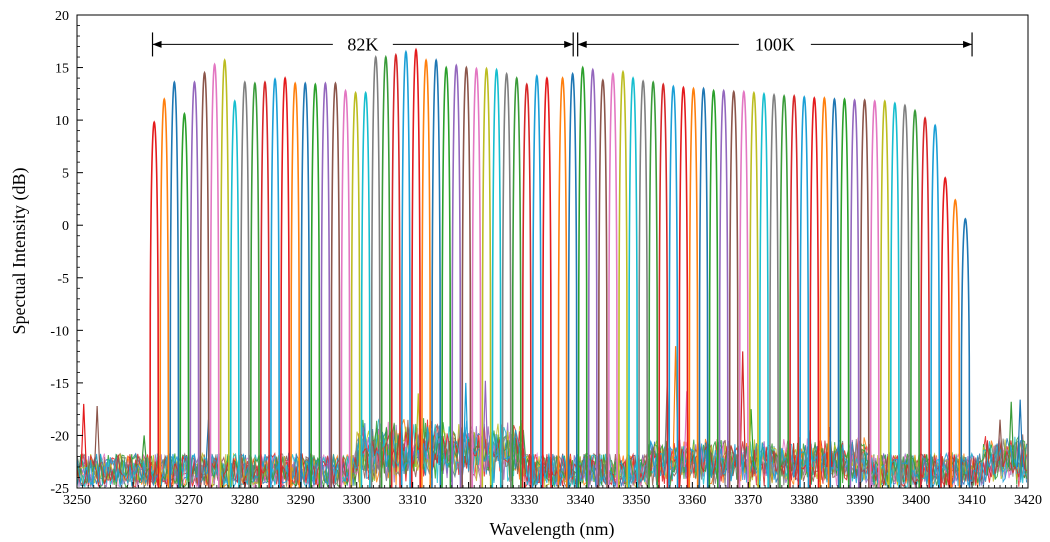  Describe the element at coordinates (62, 69) in the screenshot. I see `y-tick-label: 15` at that location.